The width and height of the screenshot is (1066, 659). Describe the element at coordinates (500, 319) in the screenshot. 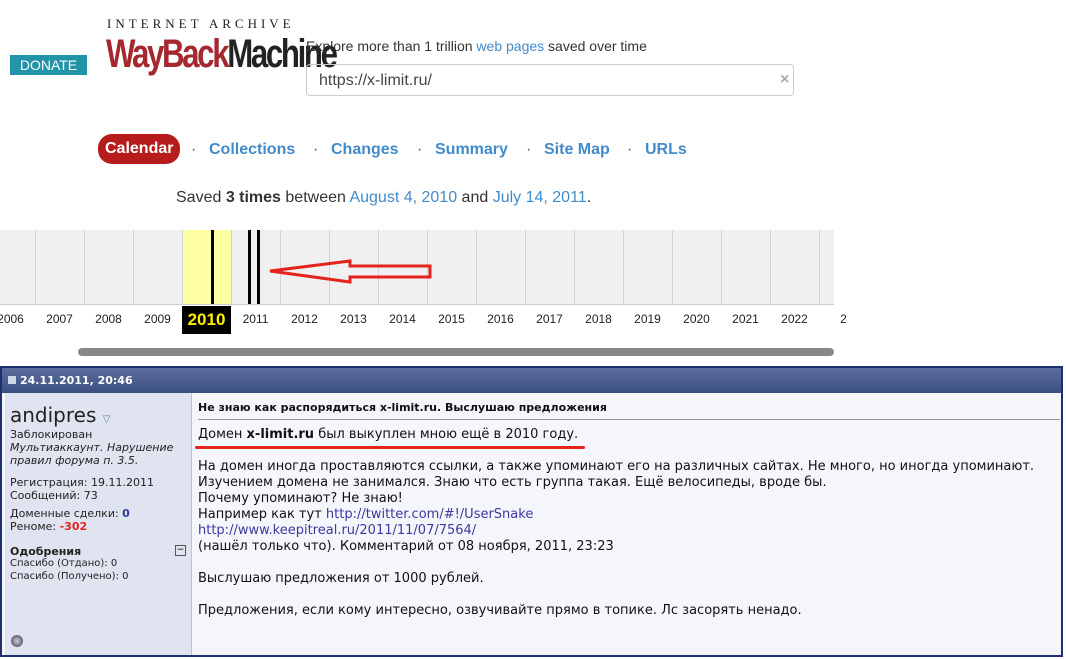

I see `year-label-2016: 2016` at that location.